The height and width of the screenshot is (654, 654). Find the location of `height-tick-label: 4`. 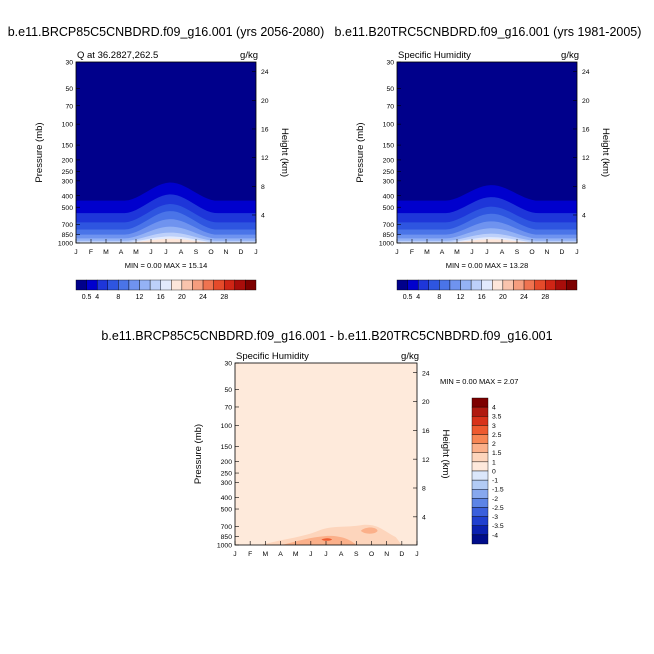

height-tick-label: 4 is located at coordinates (424, 517).